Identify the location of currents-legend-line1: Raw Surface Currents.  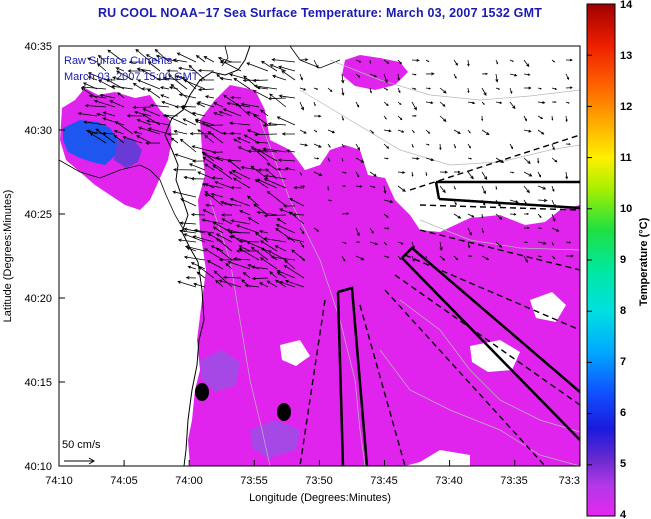
(118, 61).